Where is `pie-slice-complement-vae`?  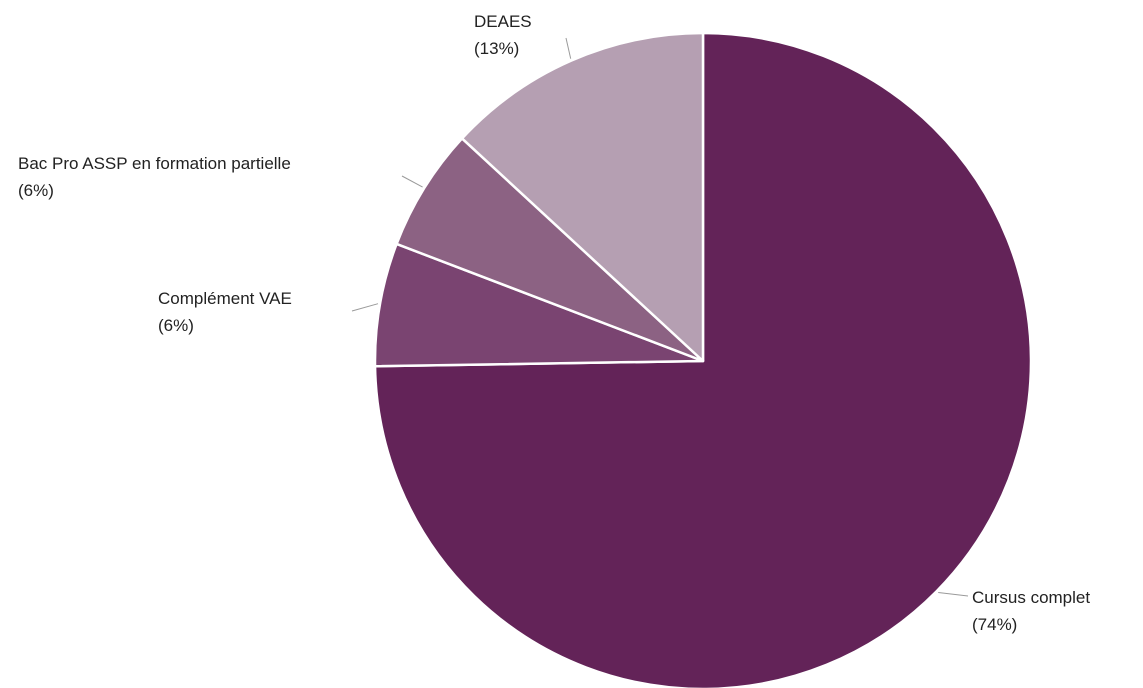 pie-slice-complement-vae is located at coordinates (539, 305).